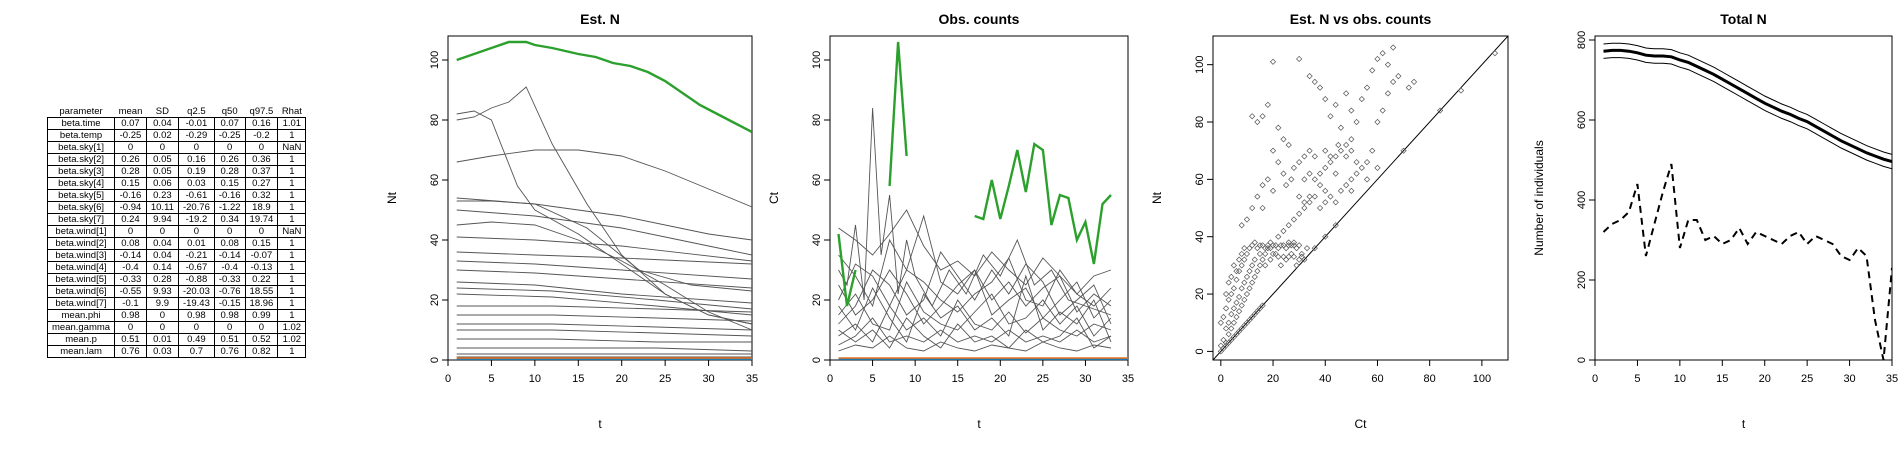 The height and width of the screenshot is (450, 1900). I want to click on value-cell: -0.14, so click(130, 255).